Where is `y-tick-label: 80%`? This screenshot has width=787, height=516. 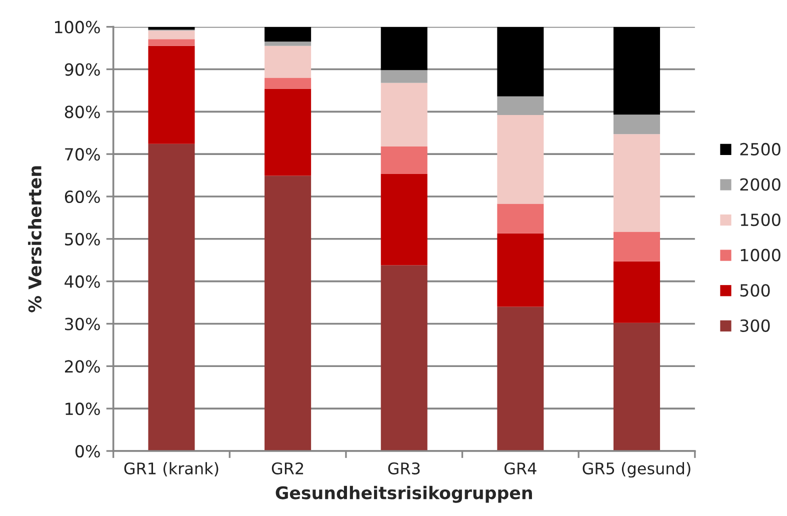
y-tick-label: 80% is located at coordinates (82, 112).